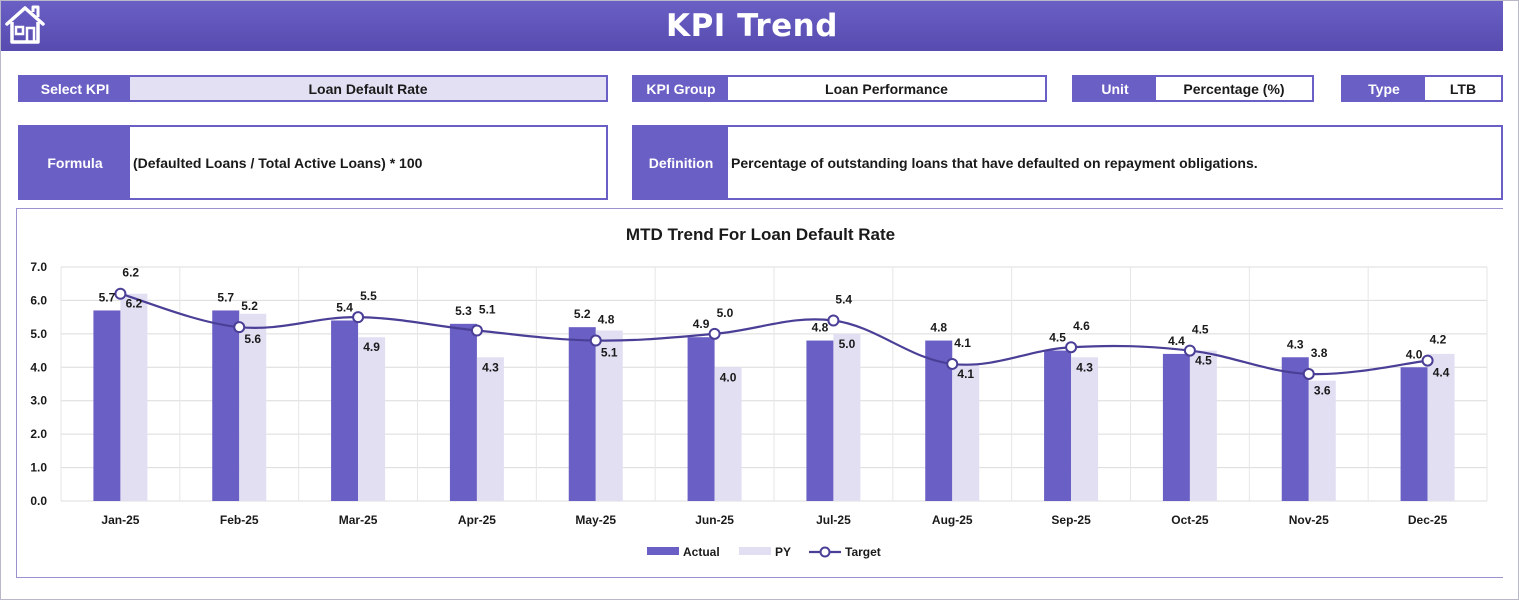 Image resolution: width=1519 pixels, height=600 pixels. Describe the element at coordinates (130, 273) in the screenshot. I see `data-label-target: 6.2` at that location.